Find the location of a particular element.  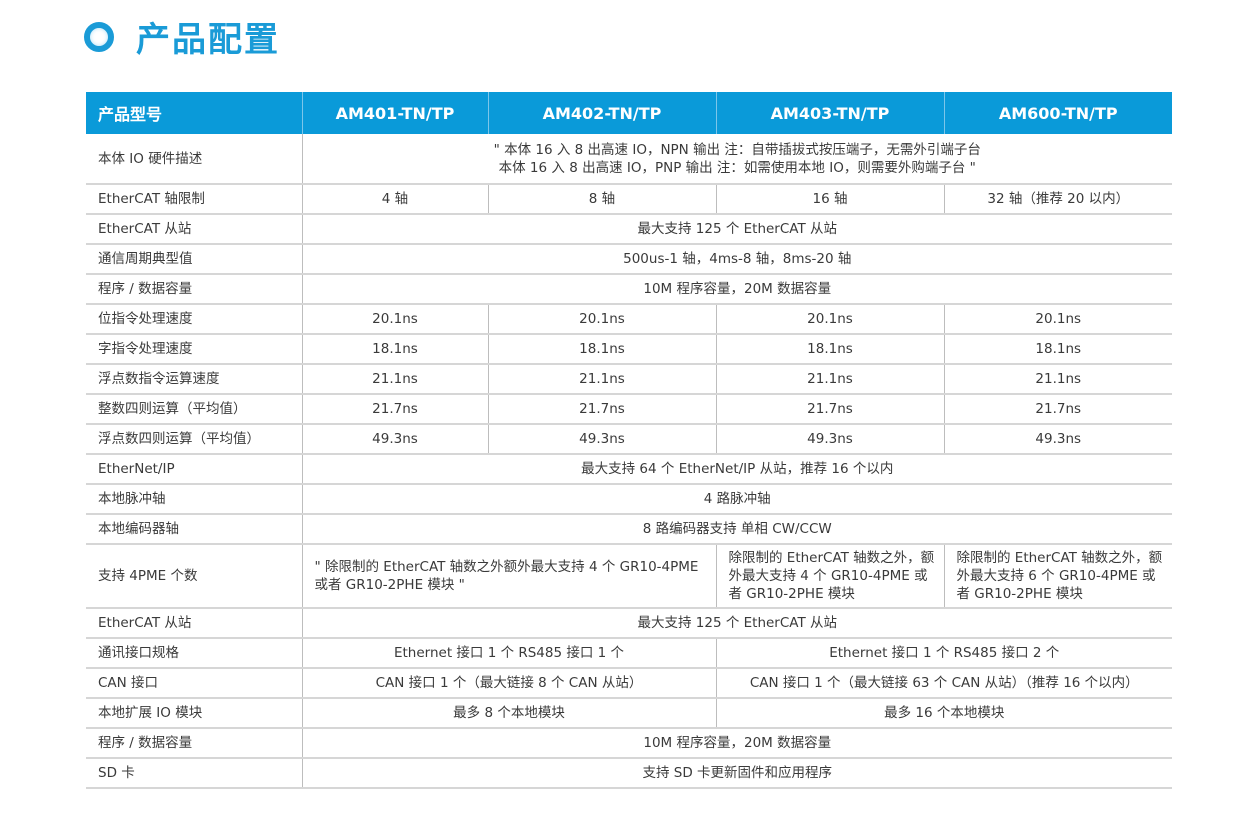

row-label: EtherNet/IP is located at coordinates (194, 469).